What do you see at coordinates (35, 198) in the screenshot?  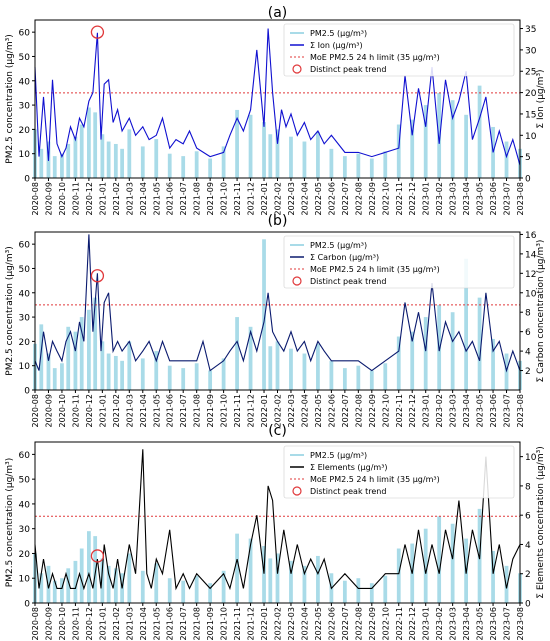 I see `x-tick-label: 2020-08` at bounding box center [35, 198].